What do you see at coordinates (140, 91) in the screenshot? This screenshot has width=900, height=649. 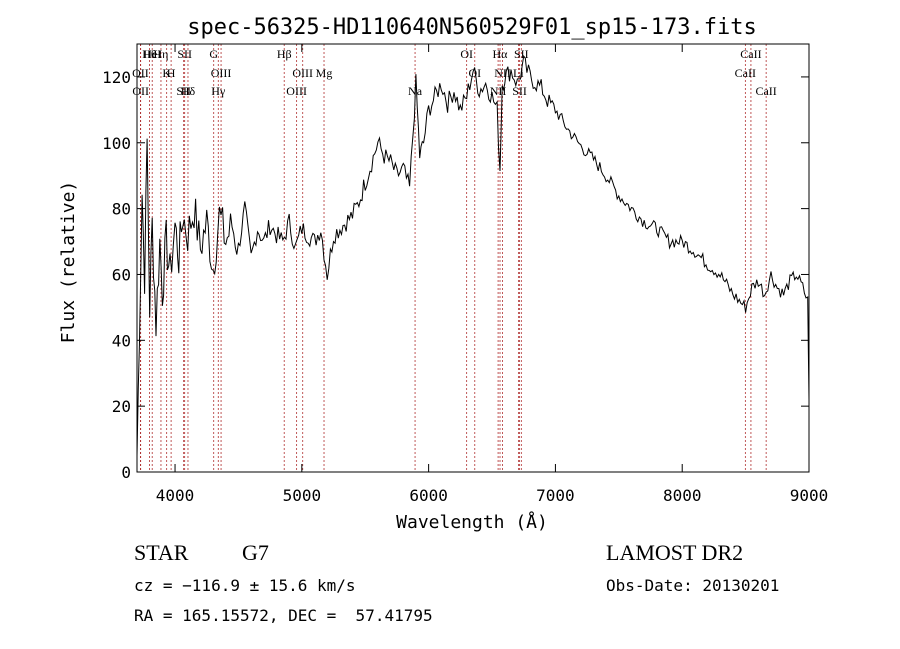 I see `line-label-2: OII` at bounding box center [140, 91].